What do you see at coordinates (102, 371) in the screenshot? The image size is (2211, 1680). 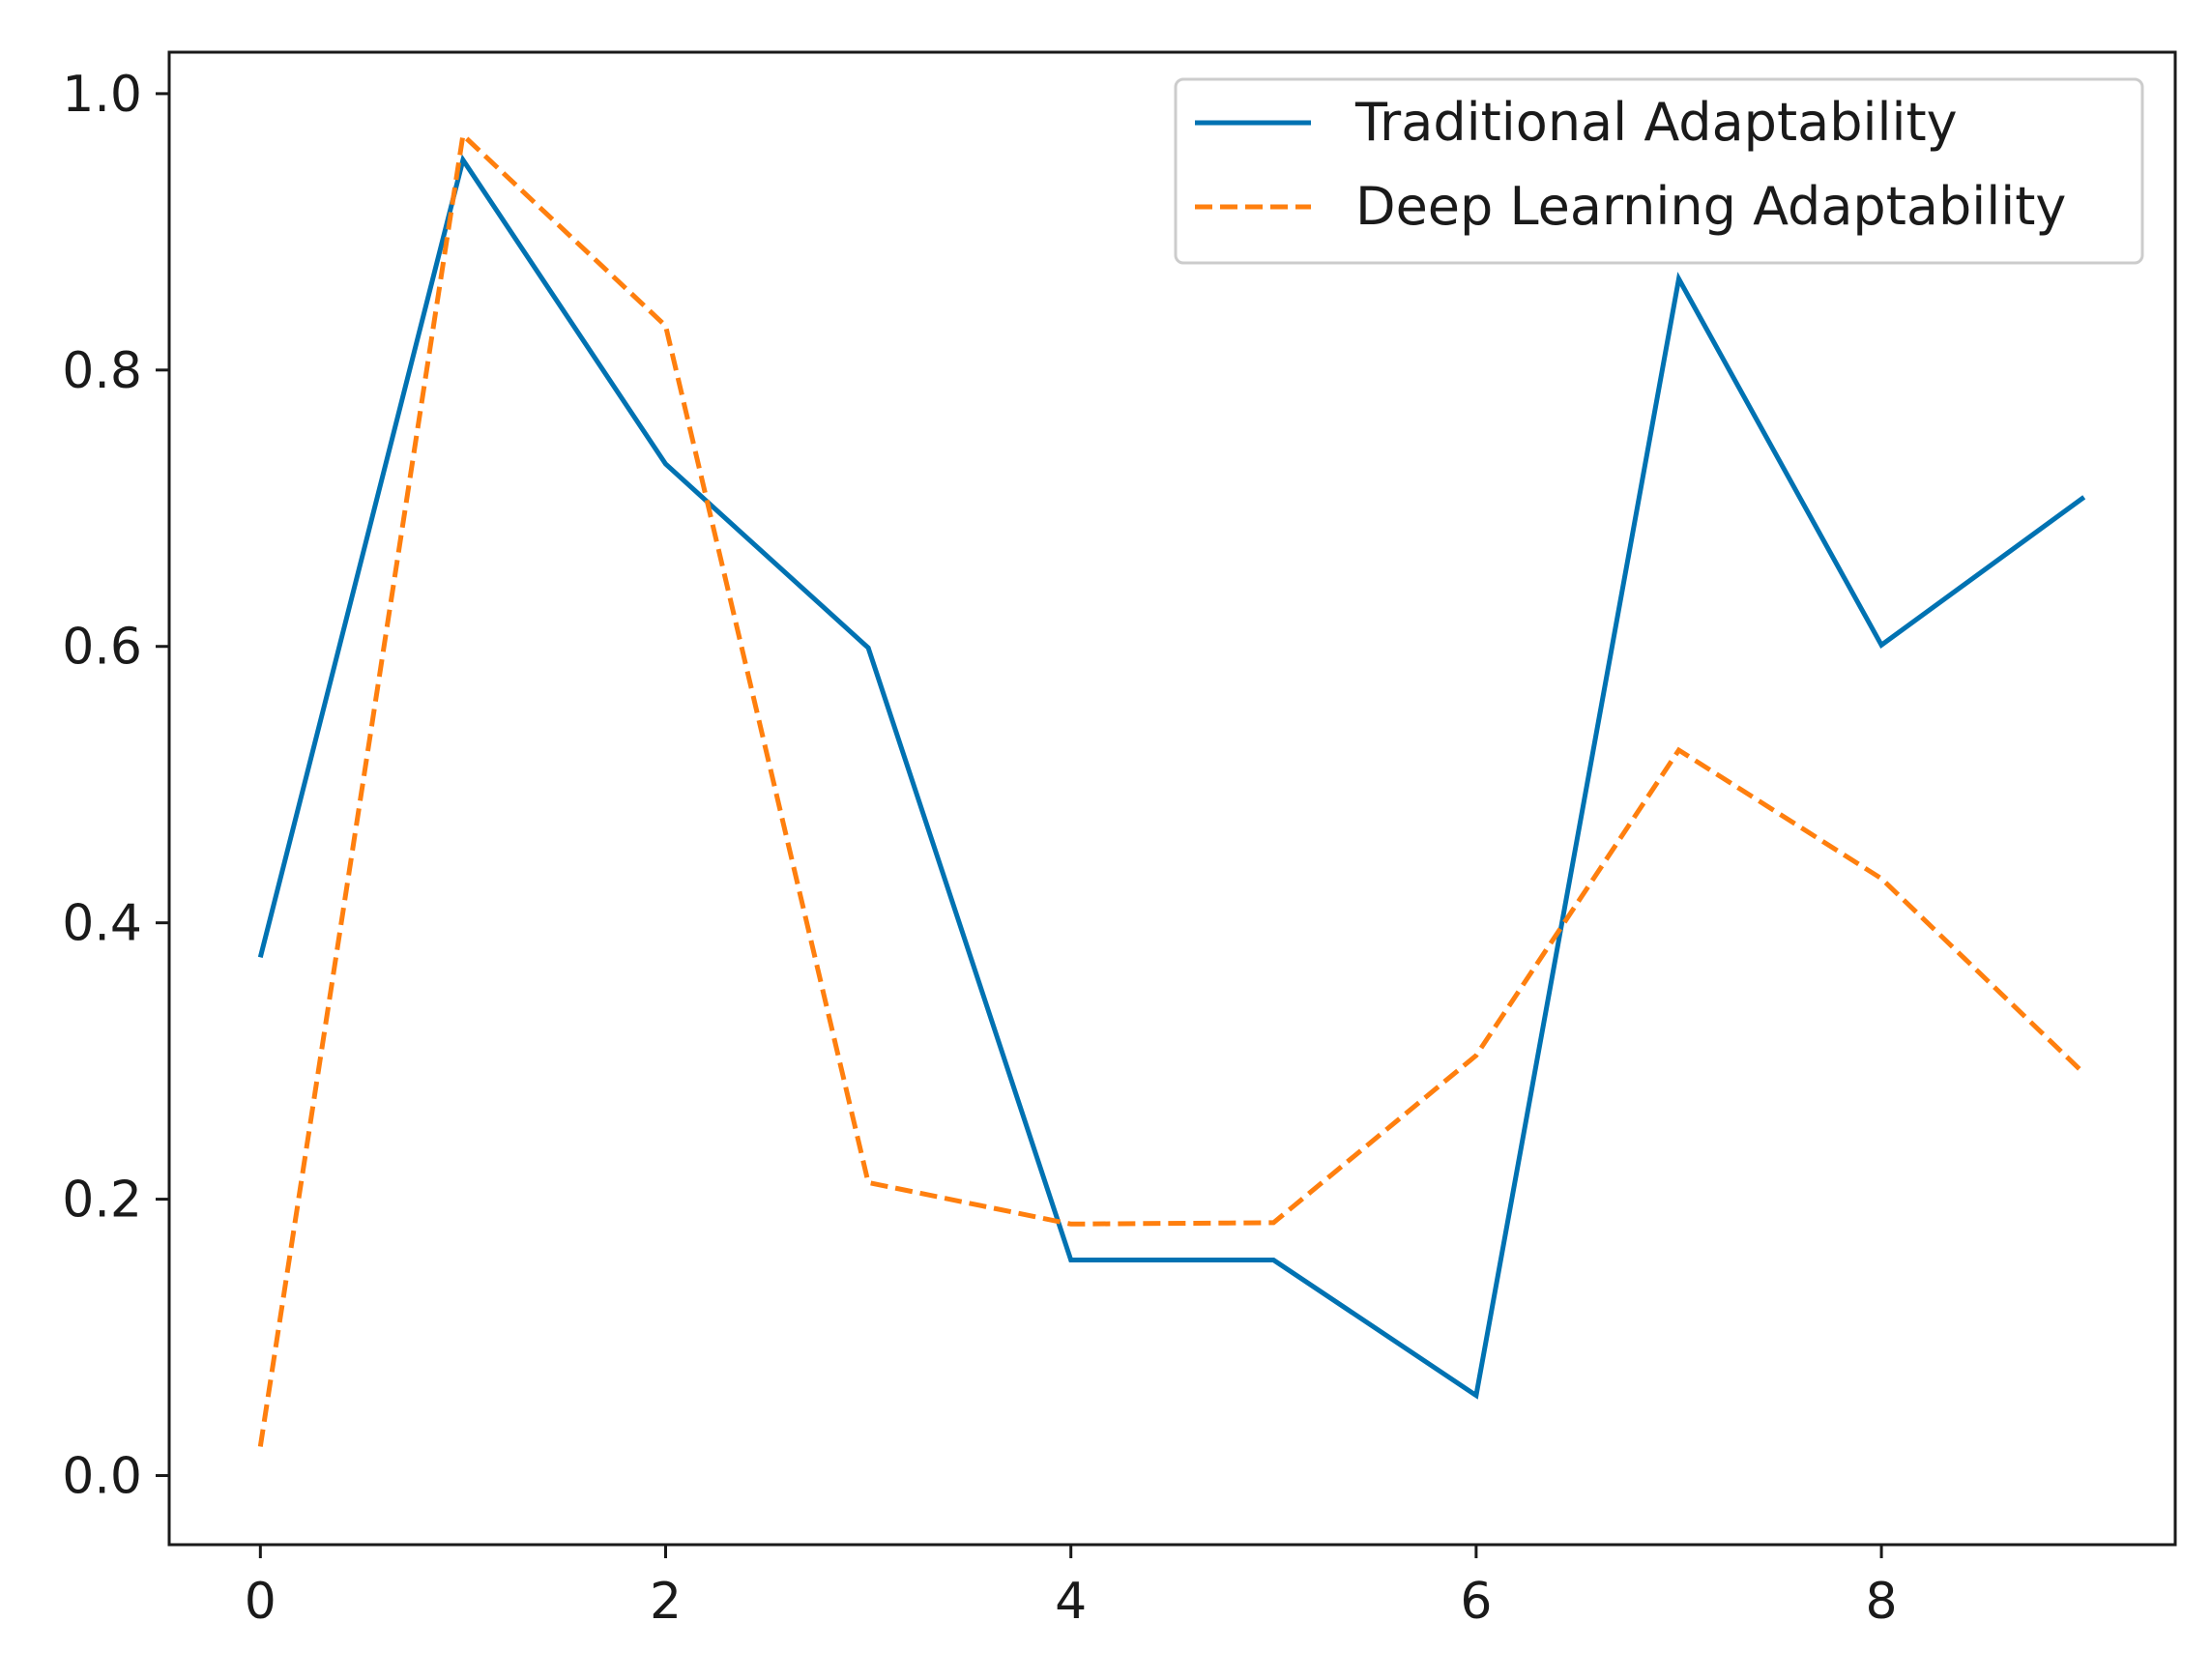 I see `y-tick-label: 0.8` at bounding box center [102, 371].